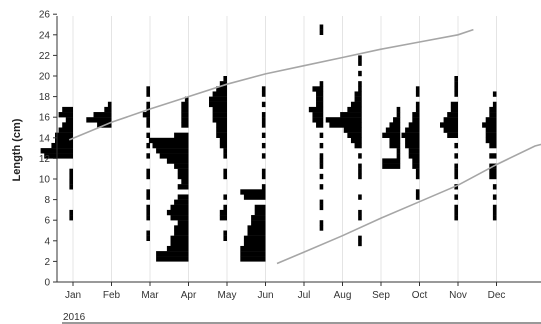 The width and height of the screenshot is (541, 324). What do you see at coordinates (343, 295) in the screenshot?
I see `x-tick-label-aug: Aug` at bounding box center [343, 295].